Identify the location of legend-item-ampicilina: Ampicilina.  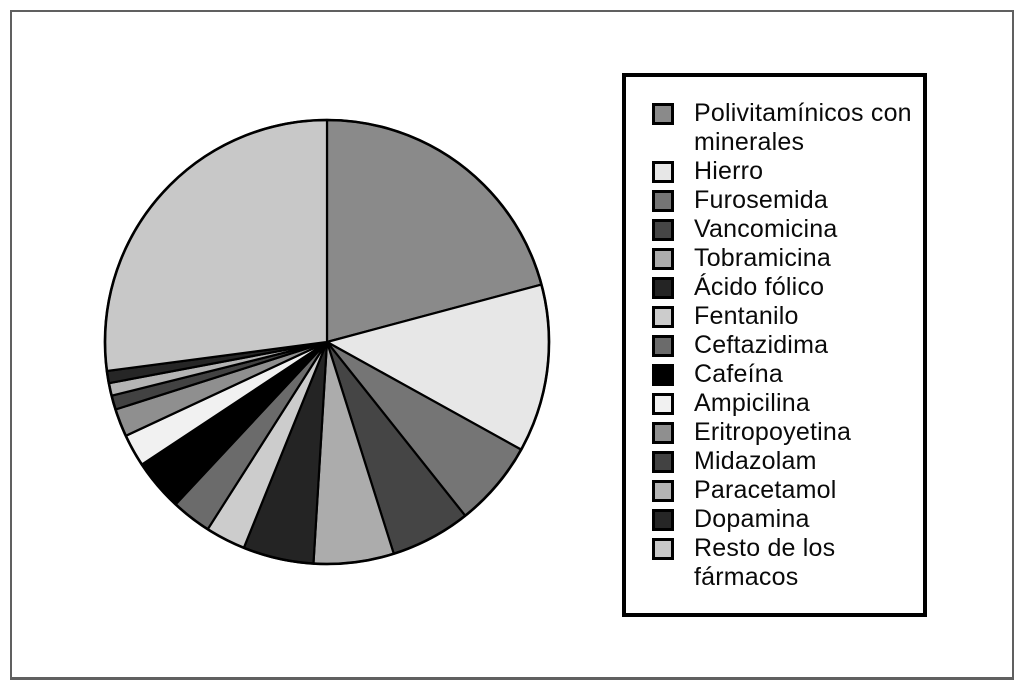
(782, 403).